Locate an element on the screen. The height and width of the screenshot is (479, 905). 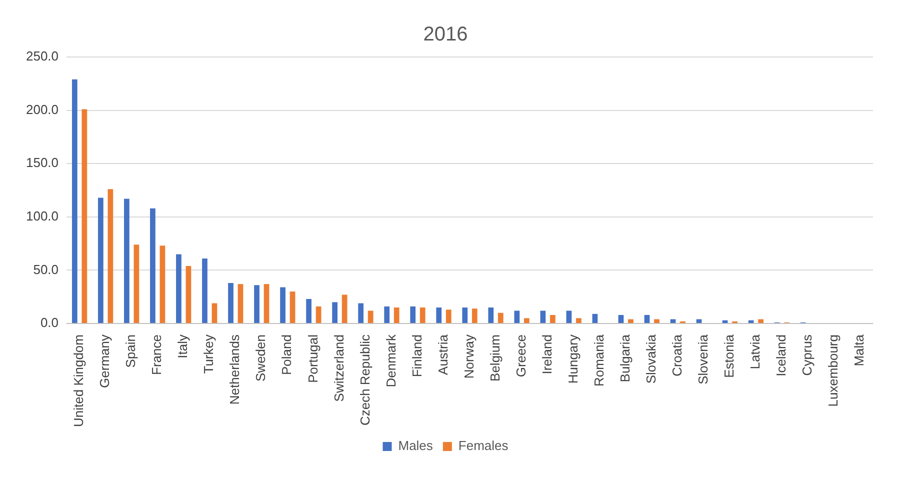
x-tick-label: Belgium is located at coordinates (494, 358).